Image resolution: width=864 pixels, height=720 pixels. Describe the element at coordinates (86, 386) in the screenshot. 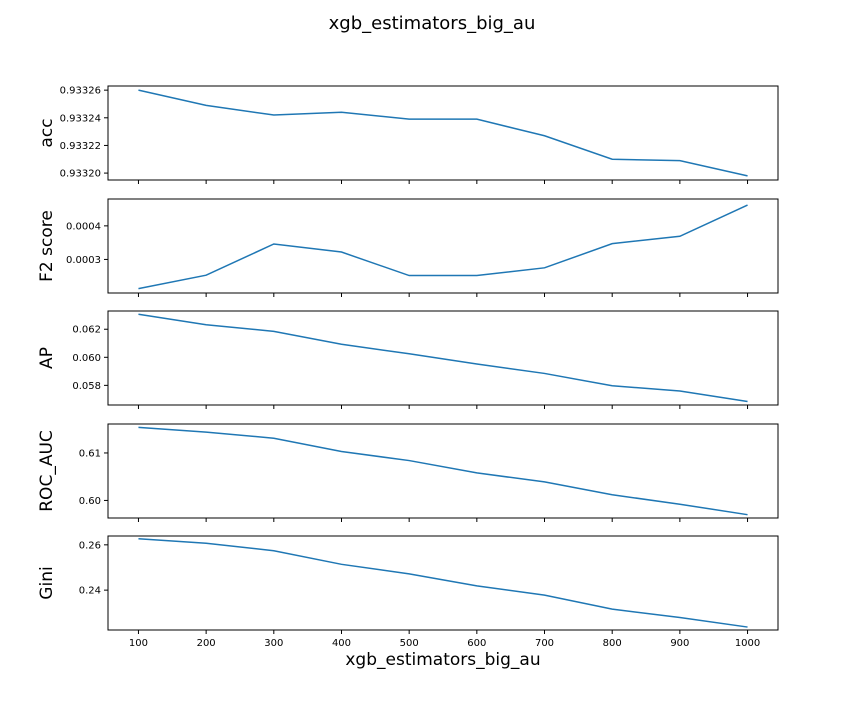

I see `y-tick-label: 0.058` at that location.